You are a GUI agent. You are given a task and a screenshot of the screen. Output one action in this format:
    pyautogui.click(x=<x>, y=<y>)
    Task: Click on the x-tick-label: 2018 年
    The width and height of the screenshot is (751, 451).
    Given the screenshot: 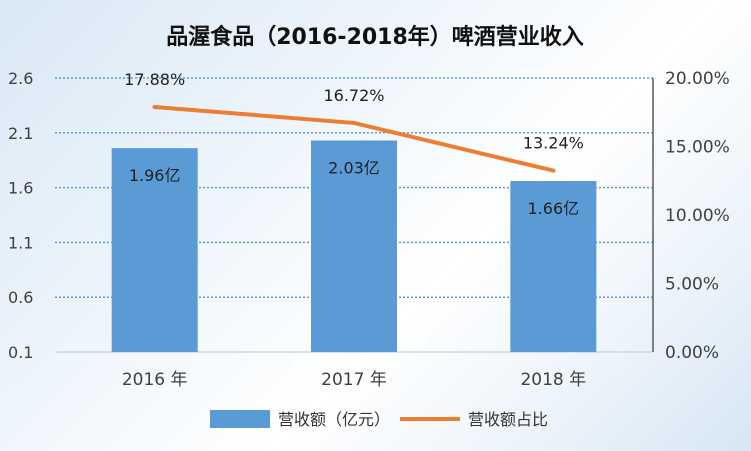 What is the action you would take?
    pyautogui.click(x=553, y=380)
    